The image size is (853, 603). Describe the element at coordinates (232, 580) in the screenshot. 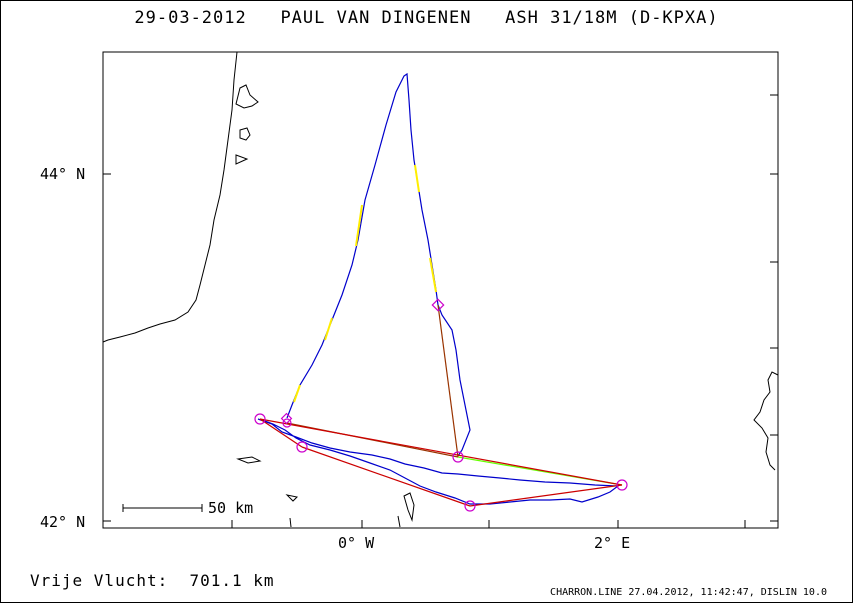

I see `distance-value: 701.1 km` at that location.